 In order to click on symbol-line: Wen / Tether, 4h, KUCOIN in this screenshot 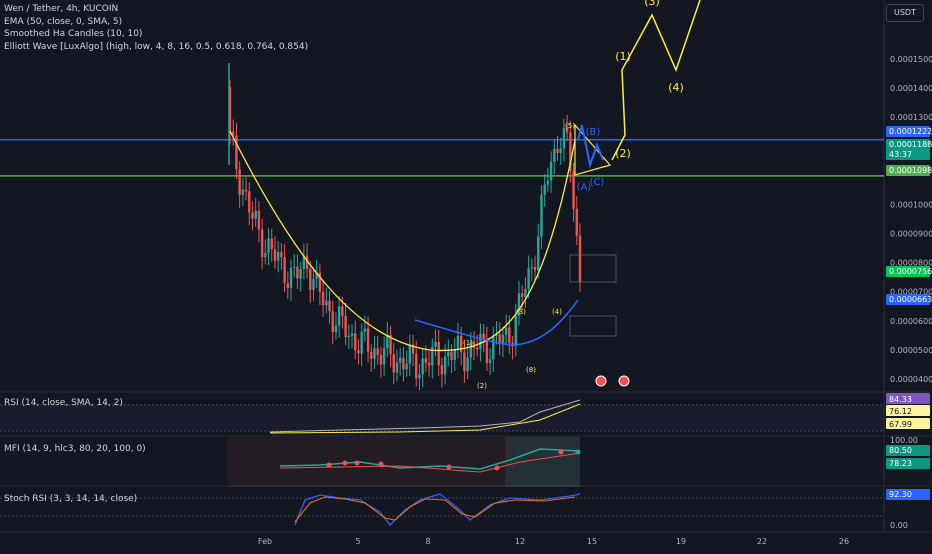, I will do `click(61, 9)`.